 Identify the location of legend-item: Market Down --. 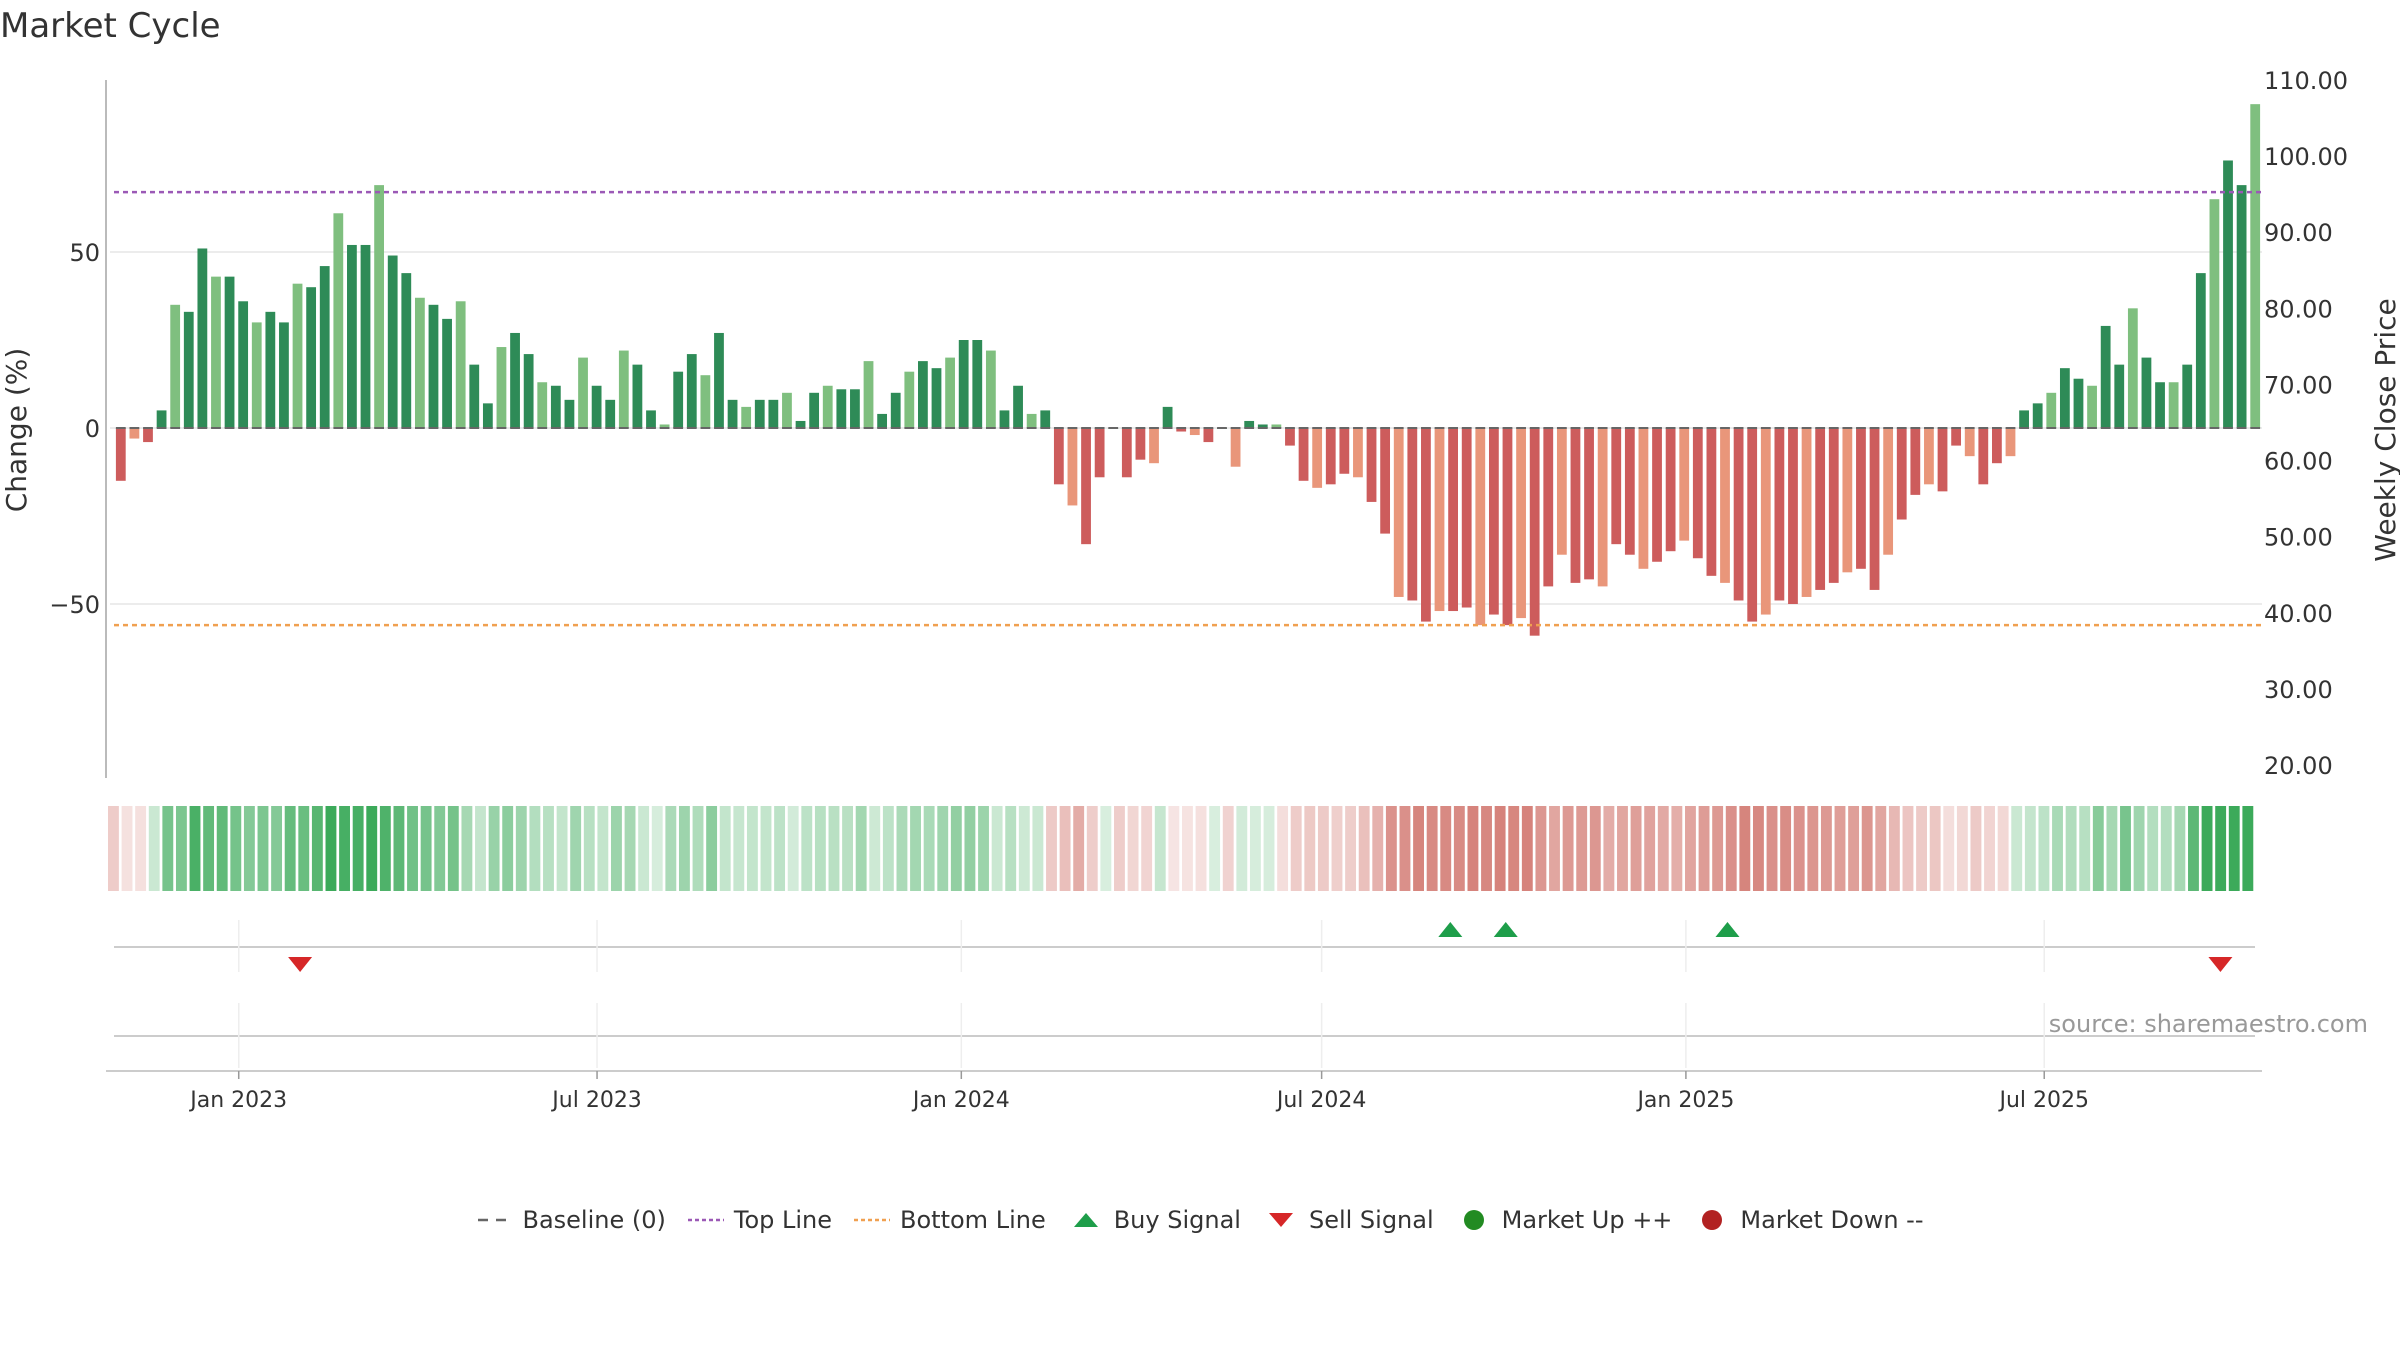
(1809, 1220).